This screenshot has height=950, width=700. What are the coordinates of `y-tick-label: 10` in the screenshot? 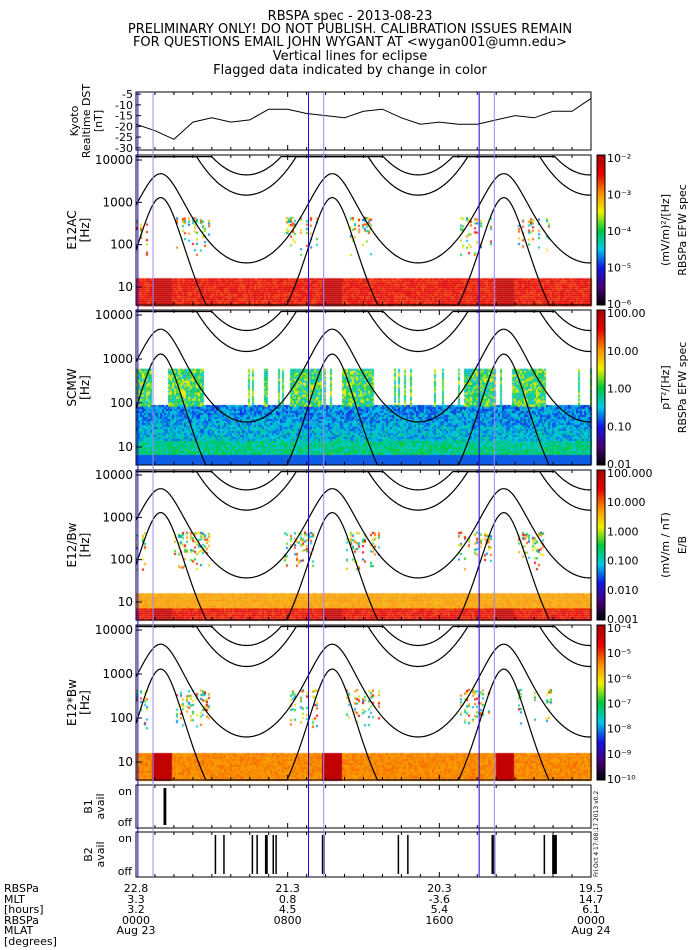 It's located at (125, 287).